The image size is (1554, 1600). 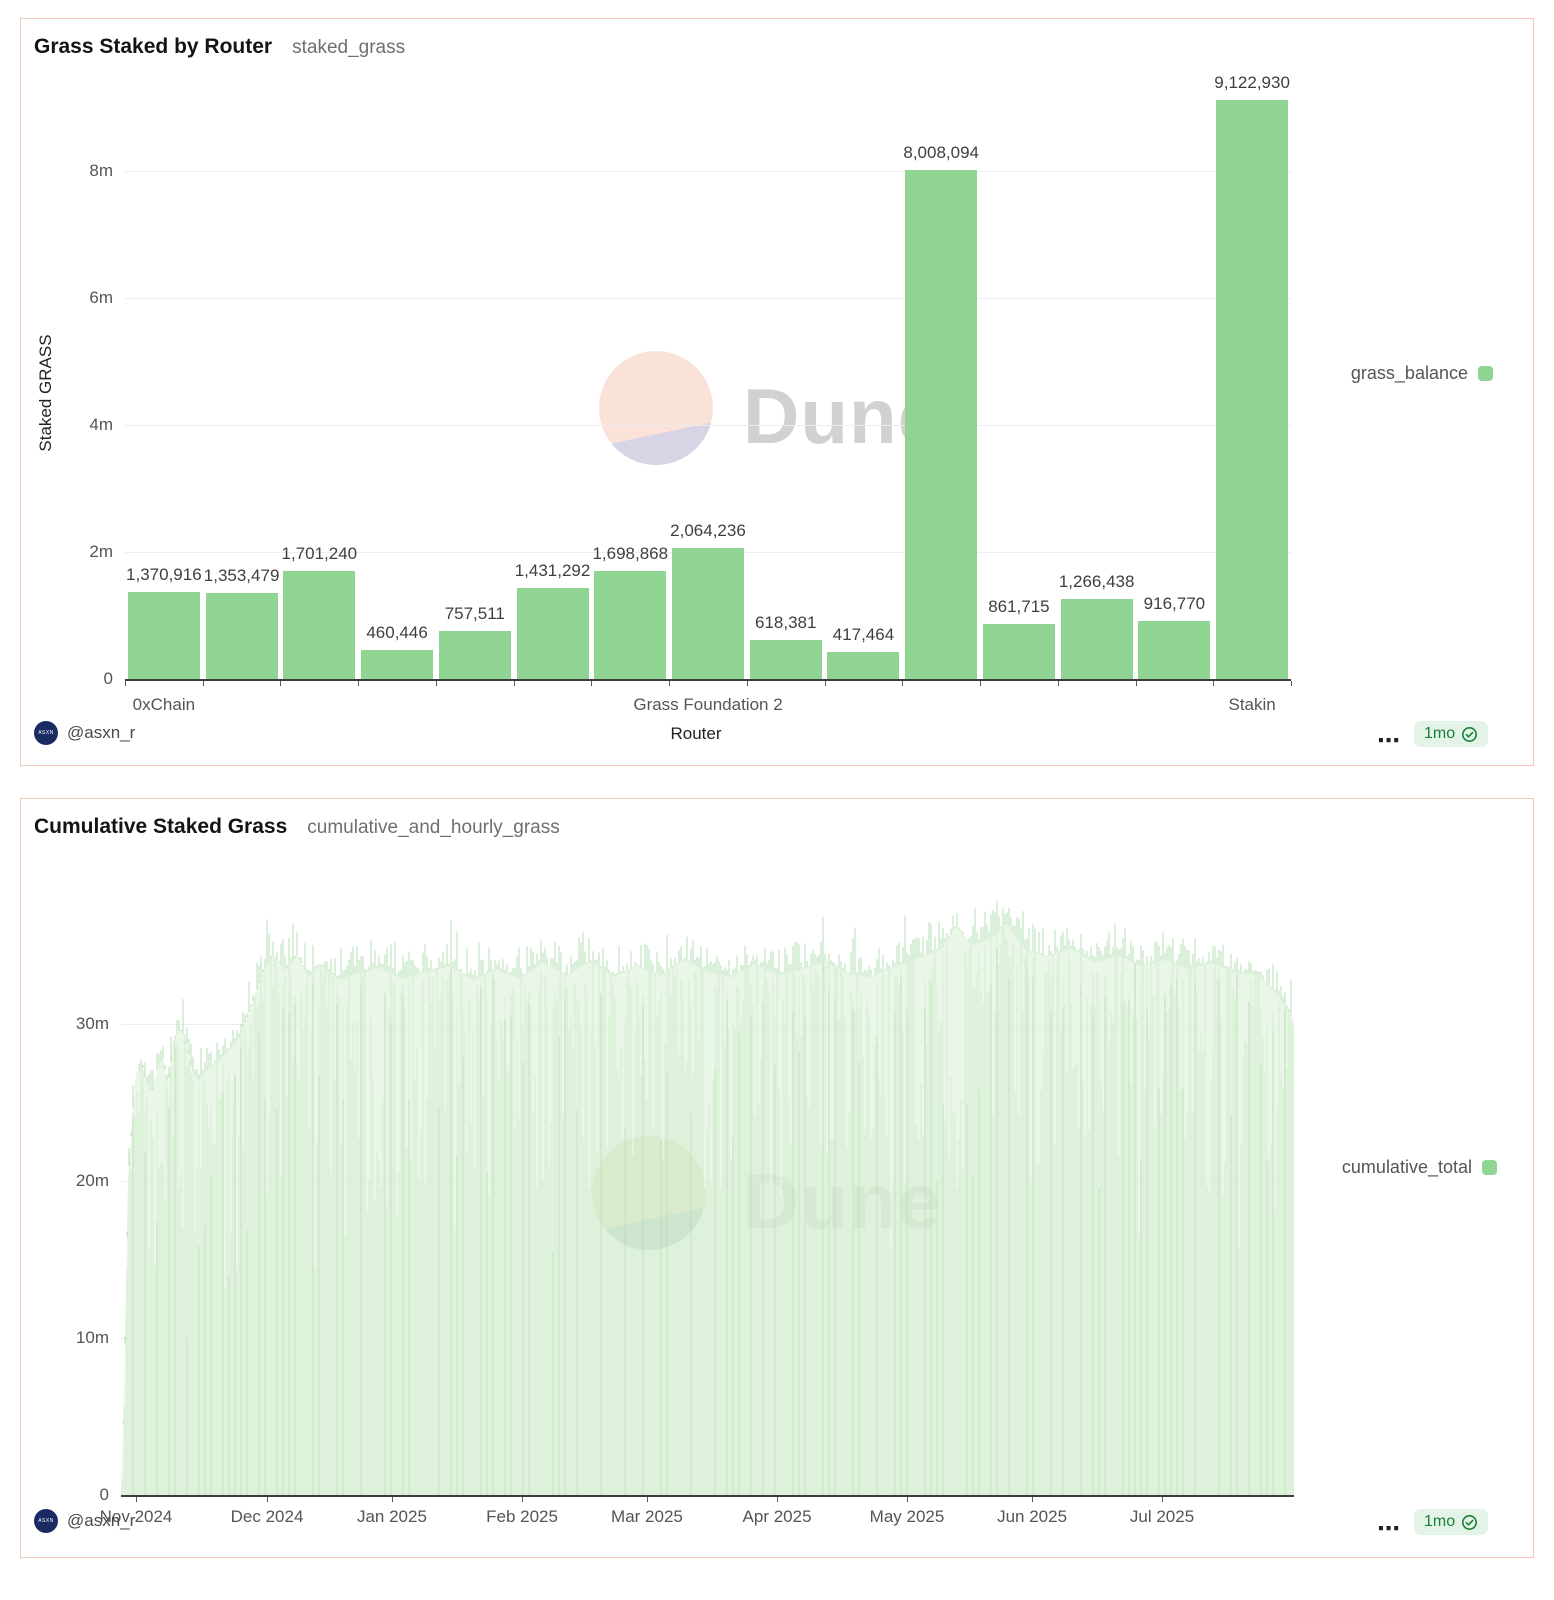 I want to click on bar-value-label: 1,266,438, so click(x=1096, y=581).